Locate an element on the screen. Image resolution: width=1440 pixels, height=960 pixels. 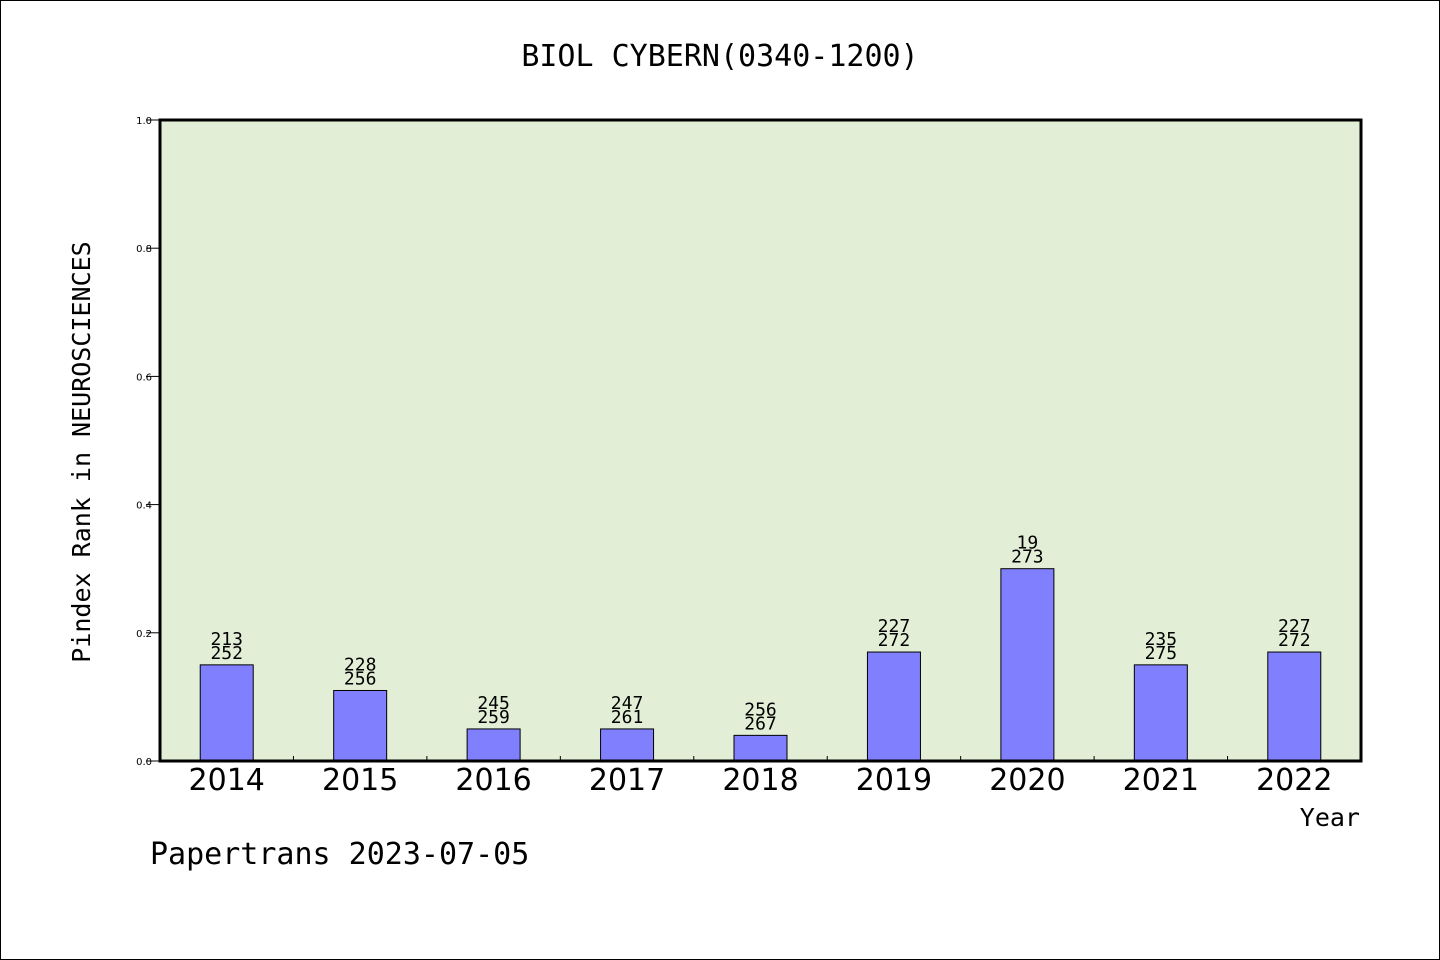
rank-label-2018: 256 is located at coordinates (760, 709).